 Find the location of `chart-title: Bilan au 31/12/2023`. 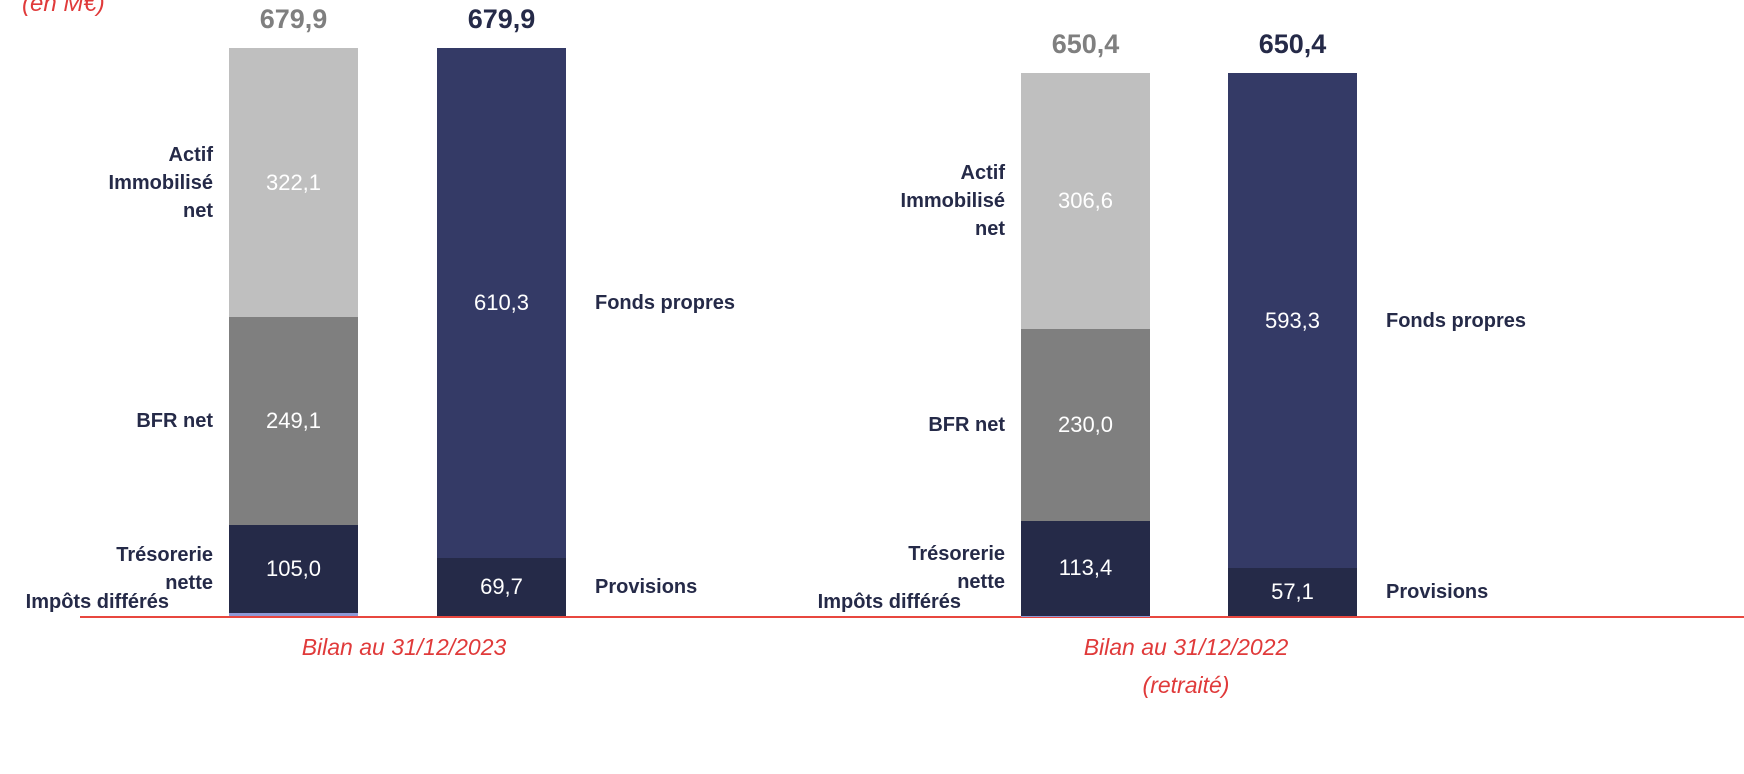

chart-title: Bilan au 31/12/2023 is located at coordinates (404, 647).